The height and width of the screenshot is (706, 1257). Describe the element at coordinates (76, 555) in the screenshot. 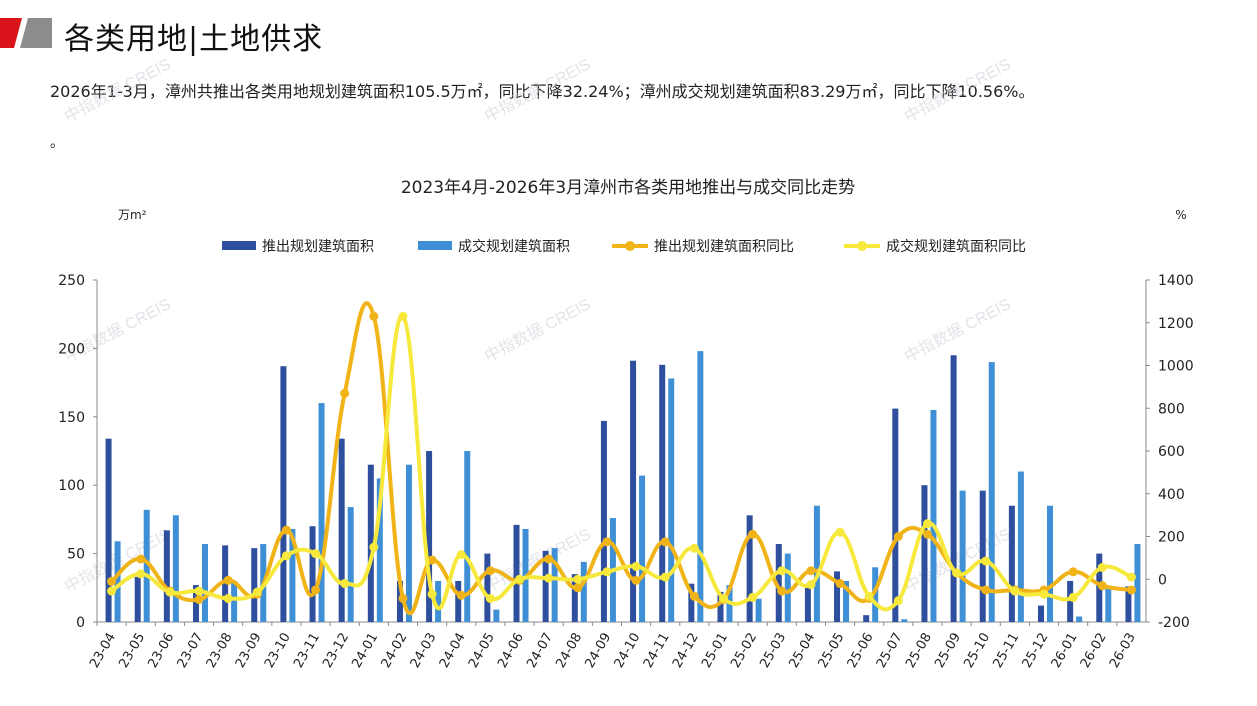

I see `left-tick-label: 50` at that location.